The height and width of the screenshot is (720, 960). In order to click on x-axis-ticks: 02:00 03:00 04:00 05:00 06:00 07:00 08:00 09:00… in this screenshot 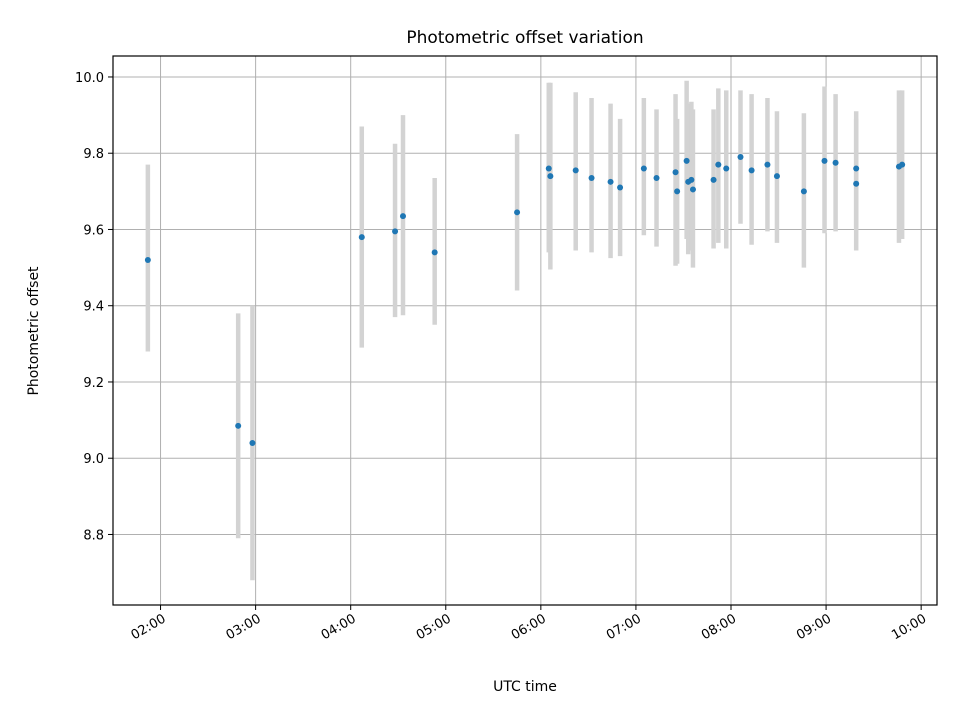, I will do `click(529, 624)`.